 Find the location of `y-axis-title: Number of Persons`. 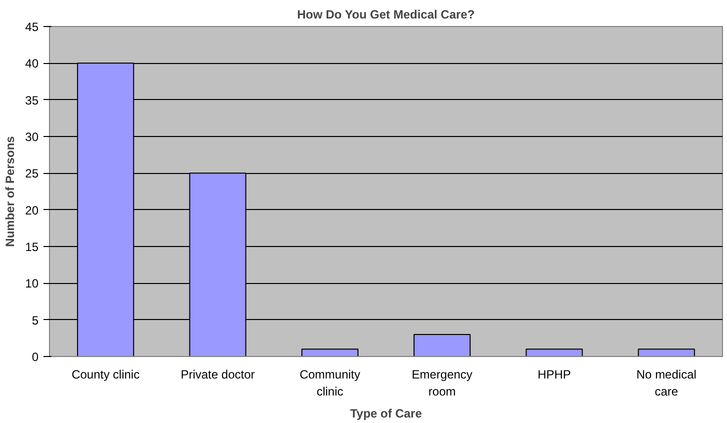

y-axis-title: Number of Persons is located at coordinates (10, 191).